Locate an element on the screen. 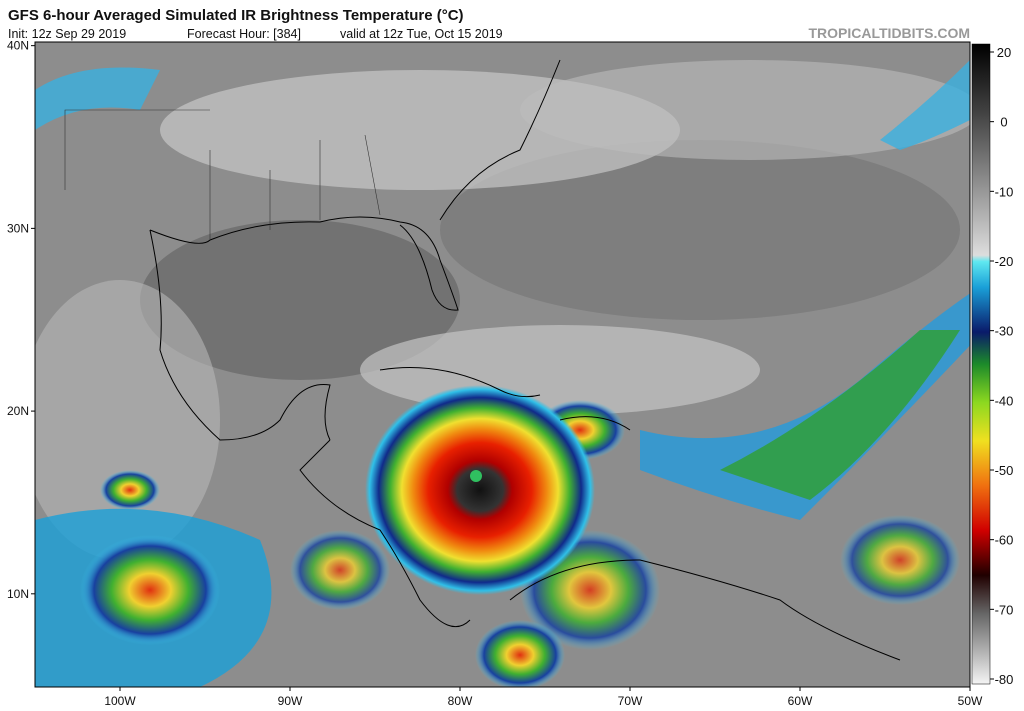 Image resolution: width=1024 pixels, height=711 pixels. forecast-hour: Forecast Hour: [384] is located at coordinates (244, 34).